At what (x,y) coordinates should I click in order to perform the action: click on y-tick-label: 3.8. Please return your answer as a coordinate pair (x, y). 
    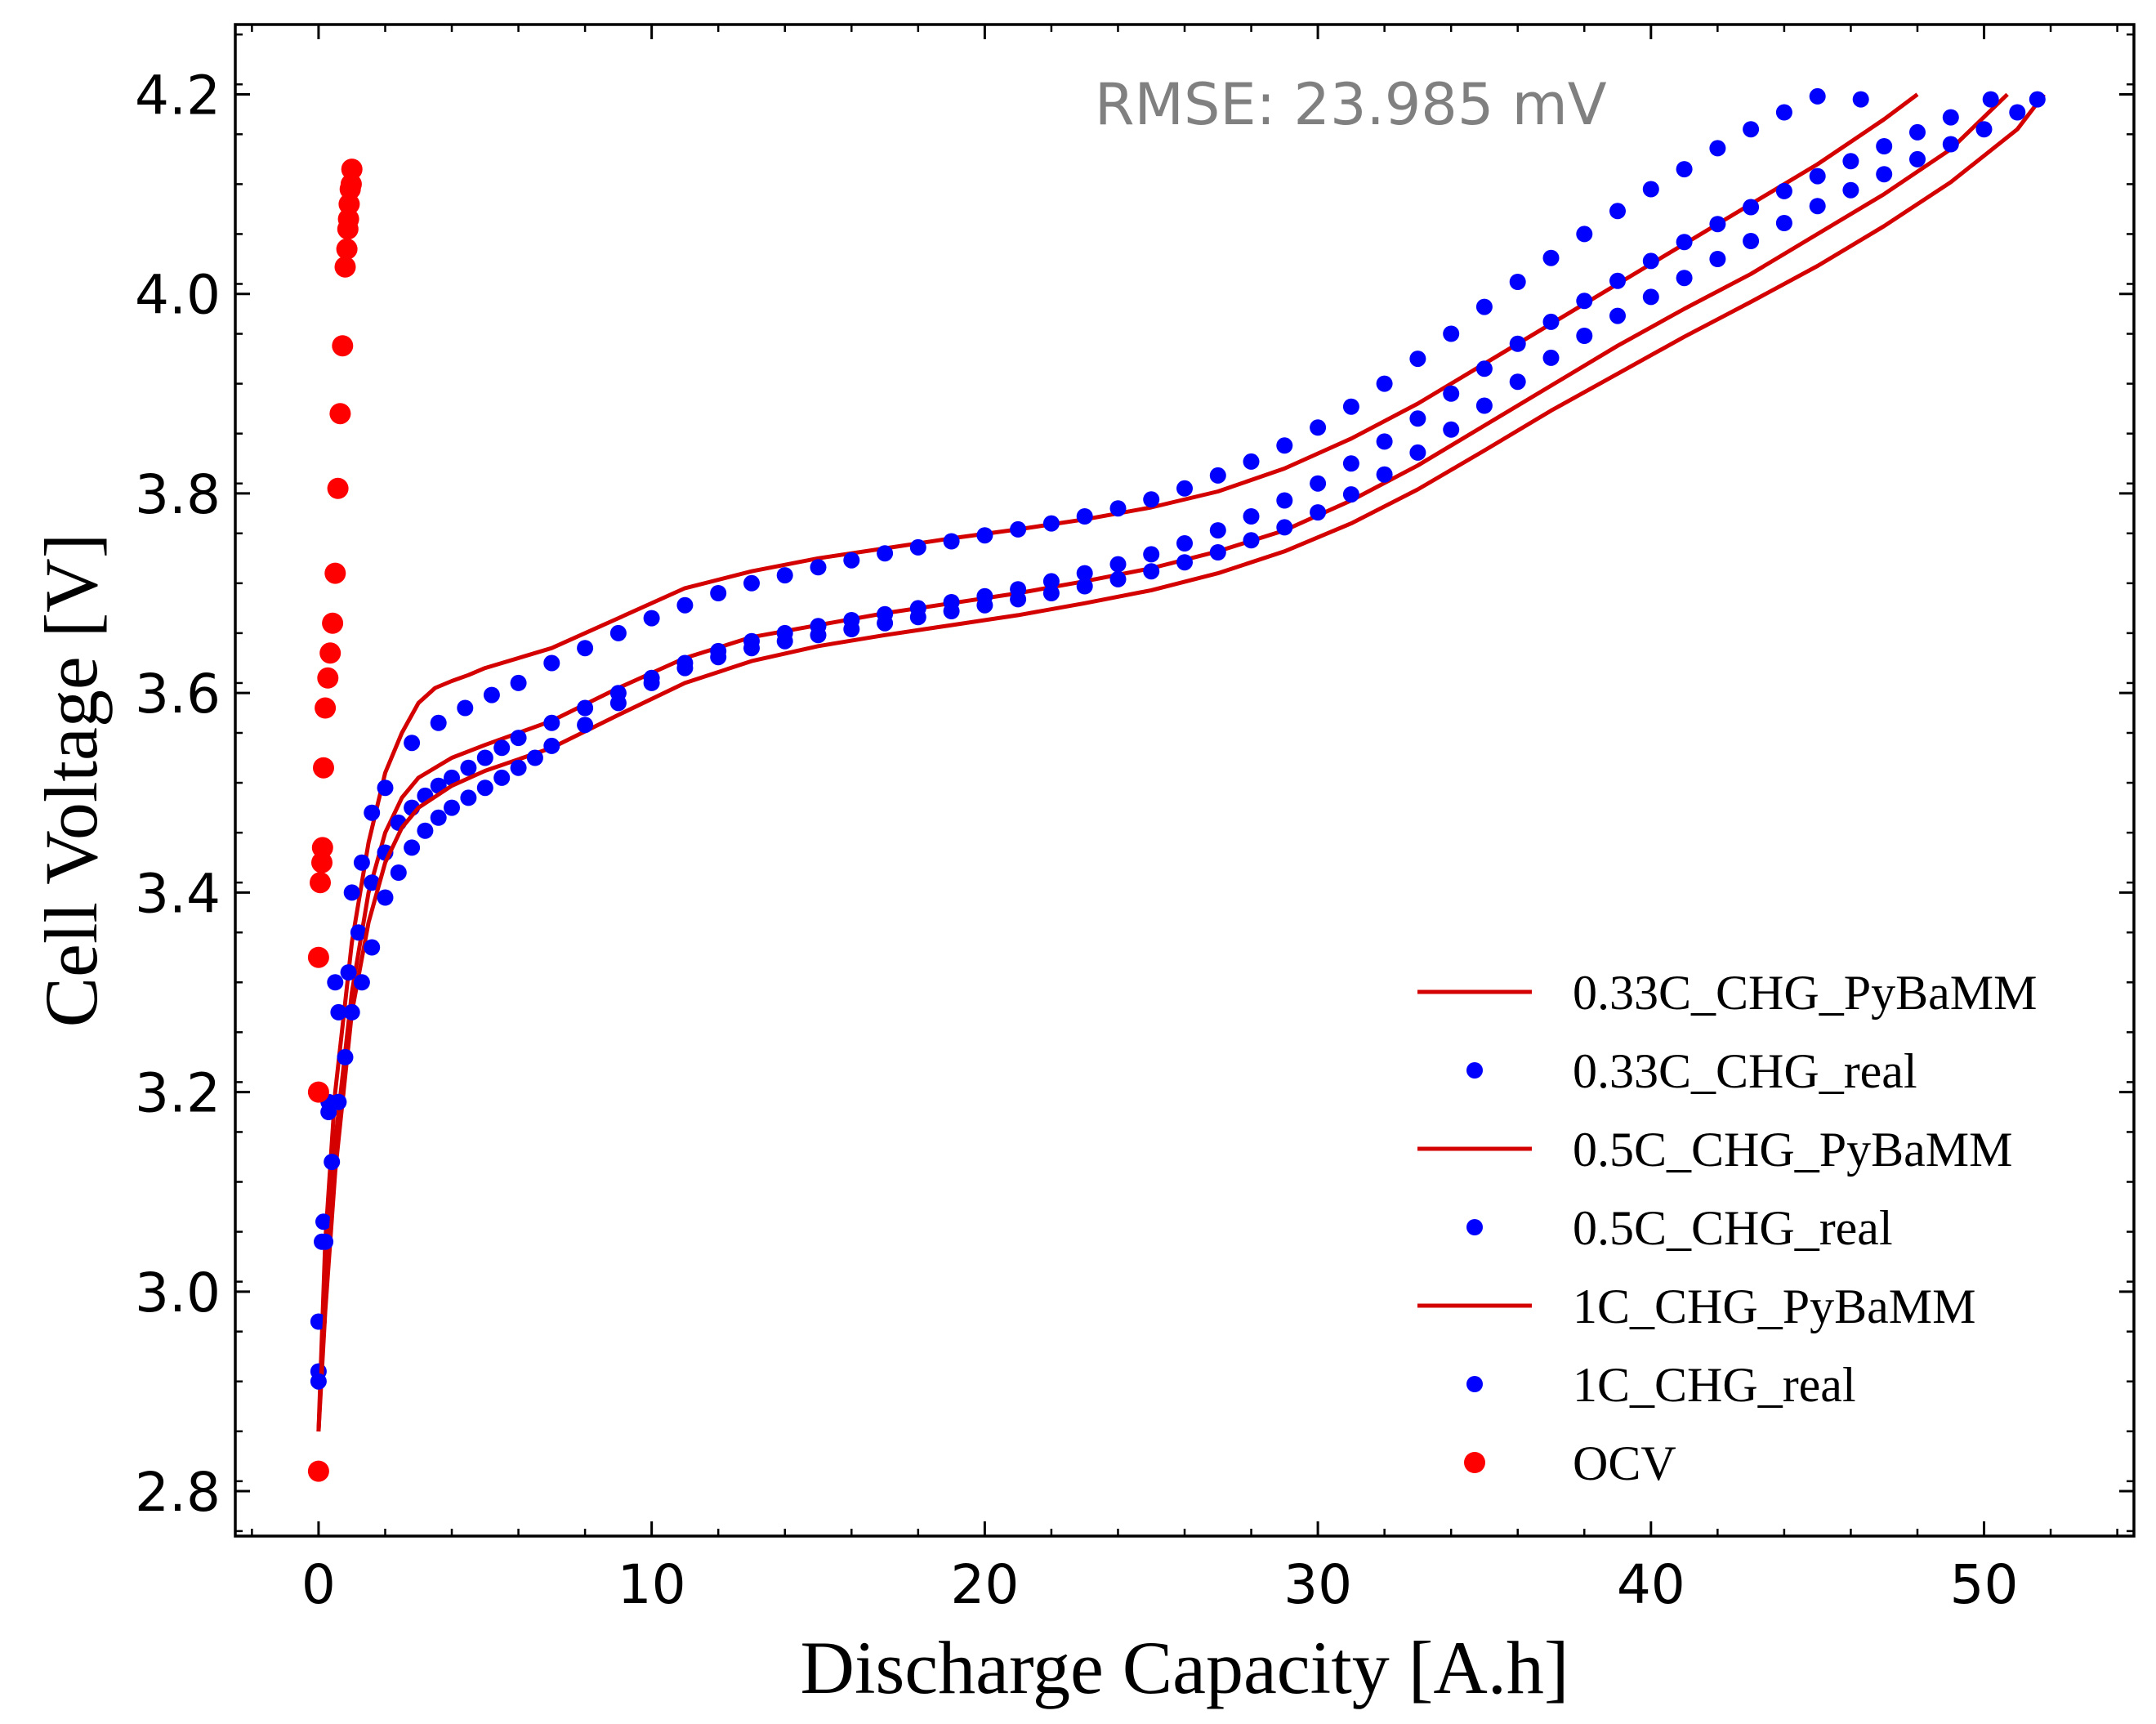
    Looking at the image, I should click on (178, 494).